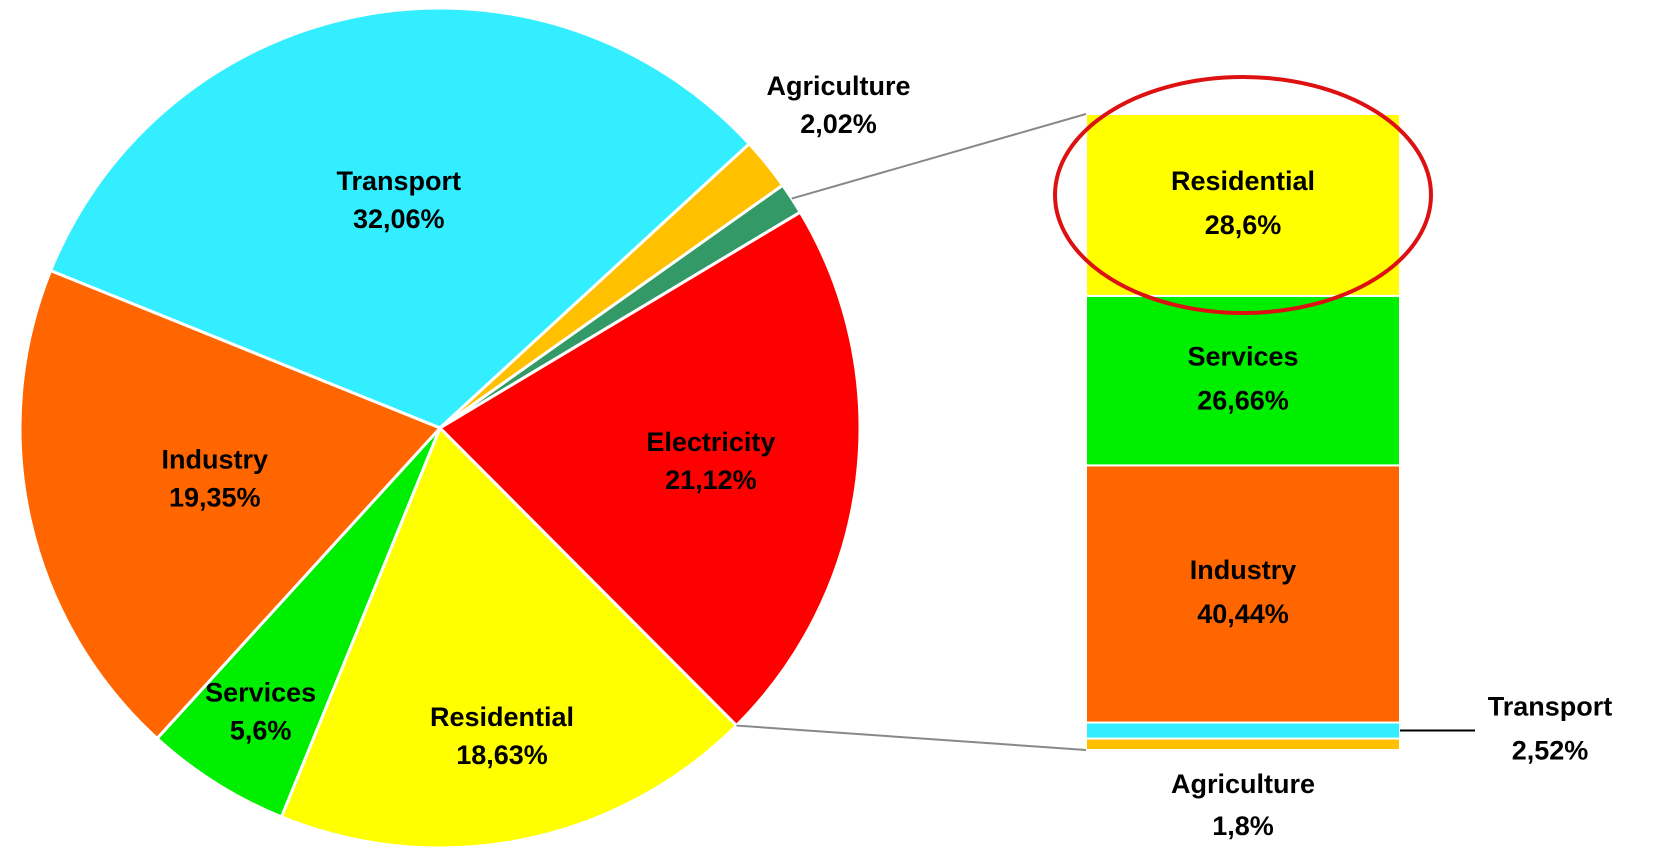  What do you see at coordinates (1243, 401) in the screenshot?
I see `segment-value-label: 26,66%` at bounding box center [1243, 401].